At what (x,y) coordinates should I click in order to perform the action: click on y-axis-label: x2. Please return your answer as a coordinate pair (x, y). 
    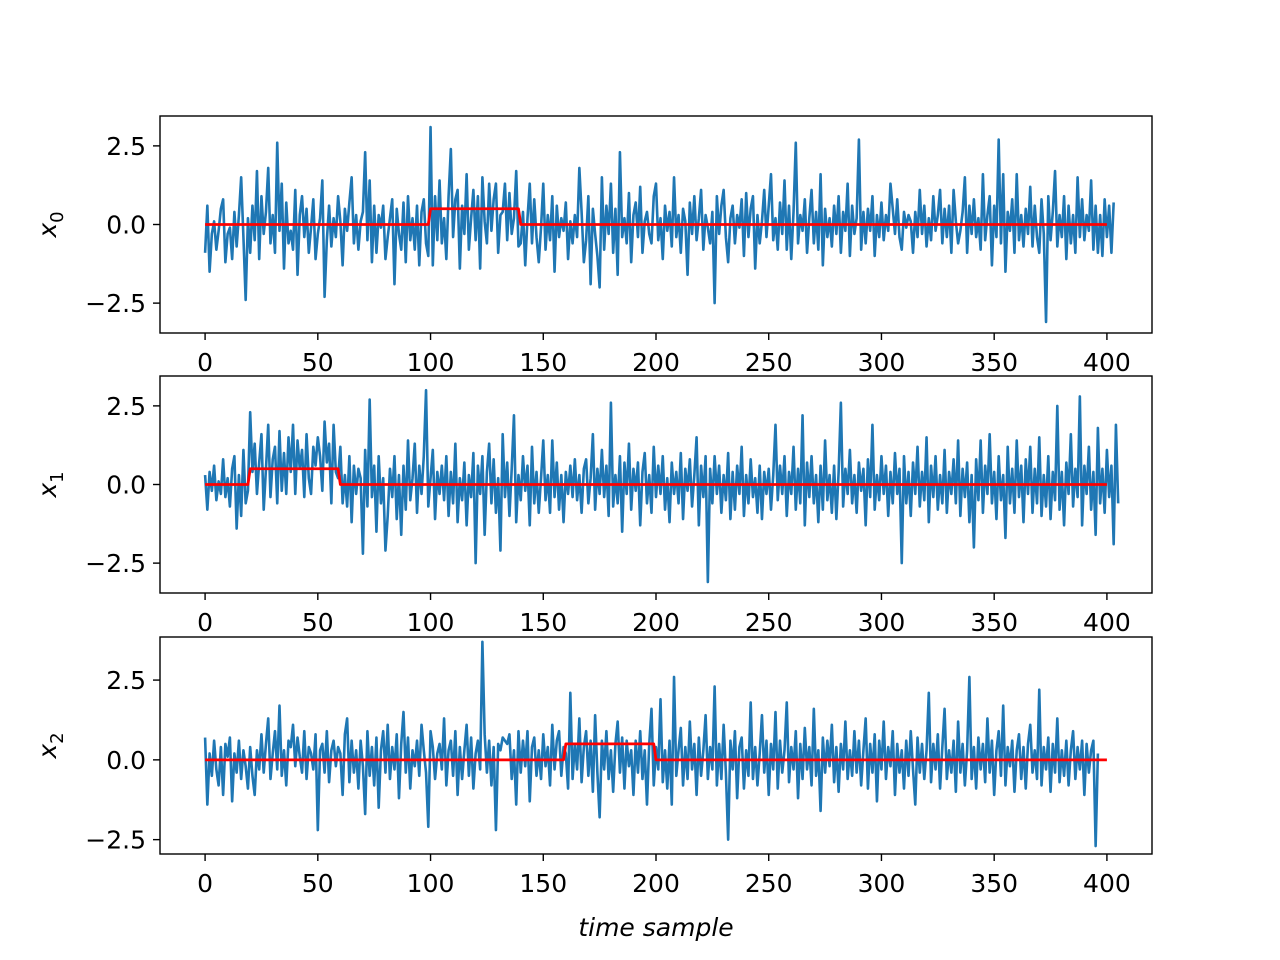
    Looking at the image, I should click on (50, 745).